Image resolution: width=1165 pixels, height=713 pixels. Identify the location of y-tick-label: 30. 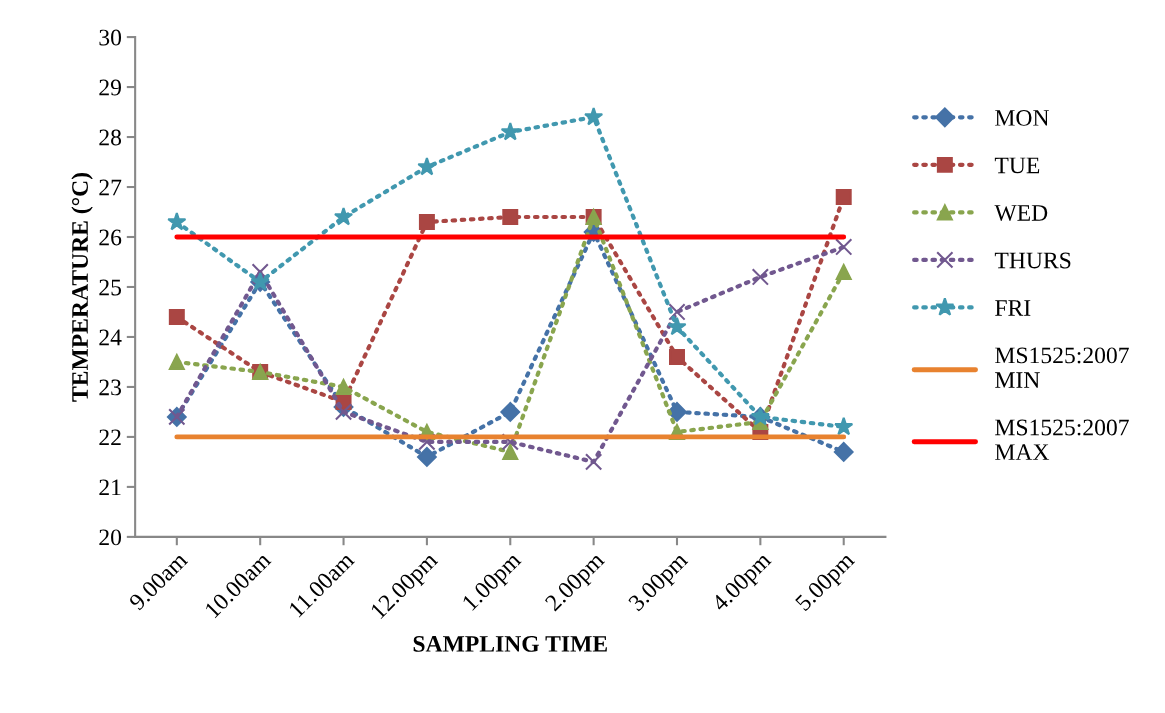
(110, 37).